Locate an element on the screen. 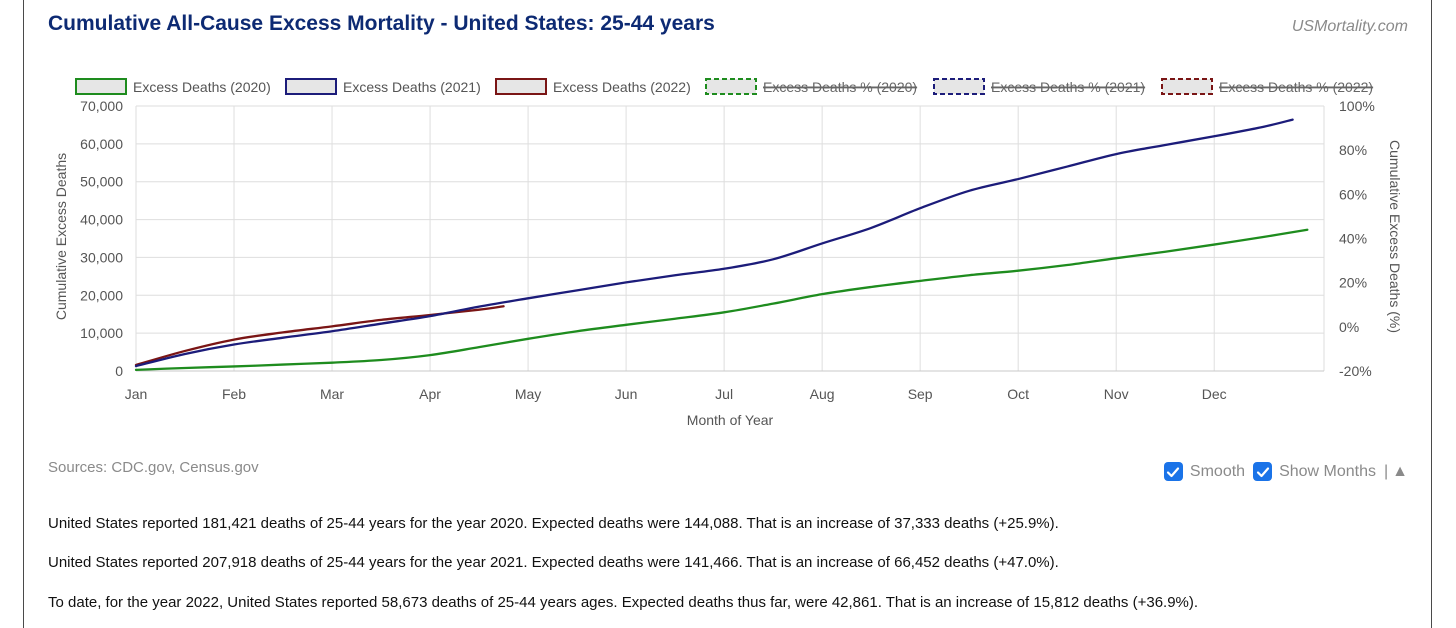 The image size is (1456, 628). y2-tick-label: 0% is located at coordinates (1349, 327).